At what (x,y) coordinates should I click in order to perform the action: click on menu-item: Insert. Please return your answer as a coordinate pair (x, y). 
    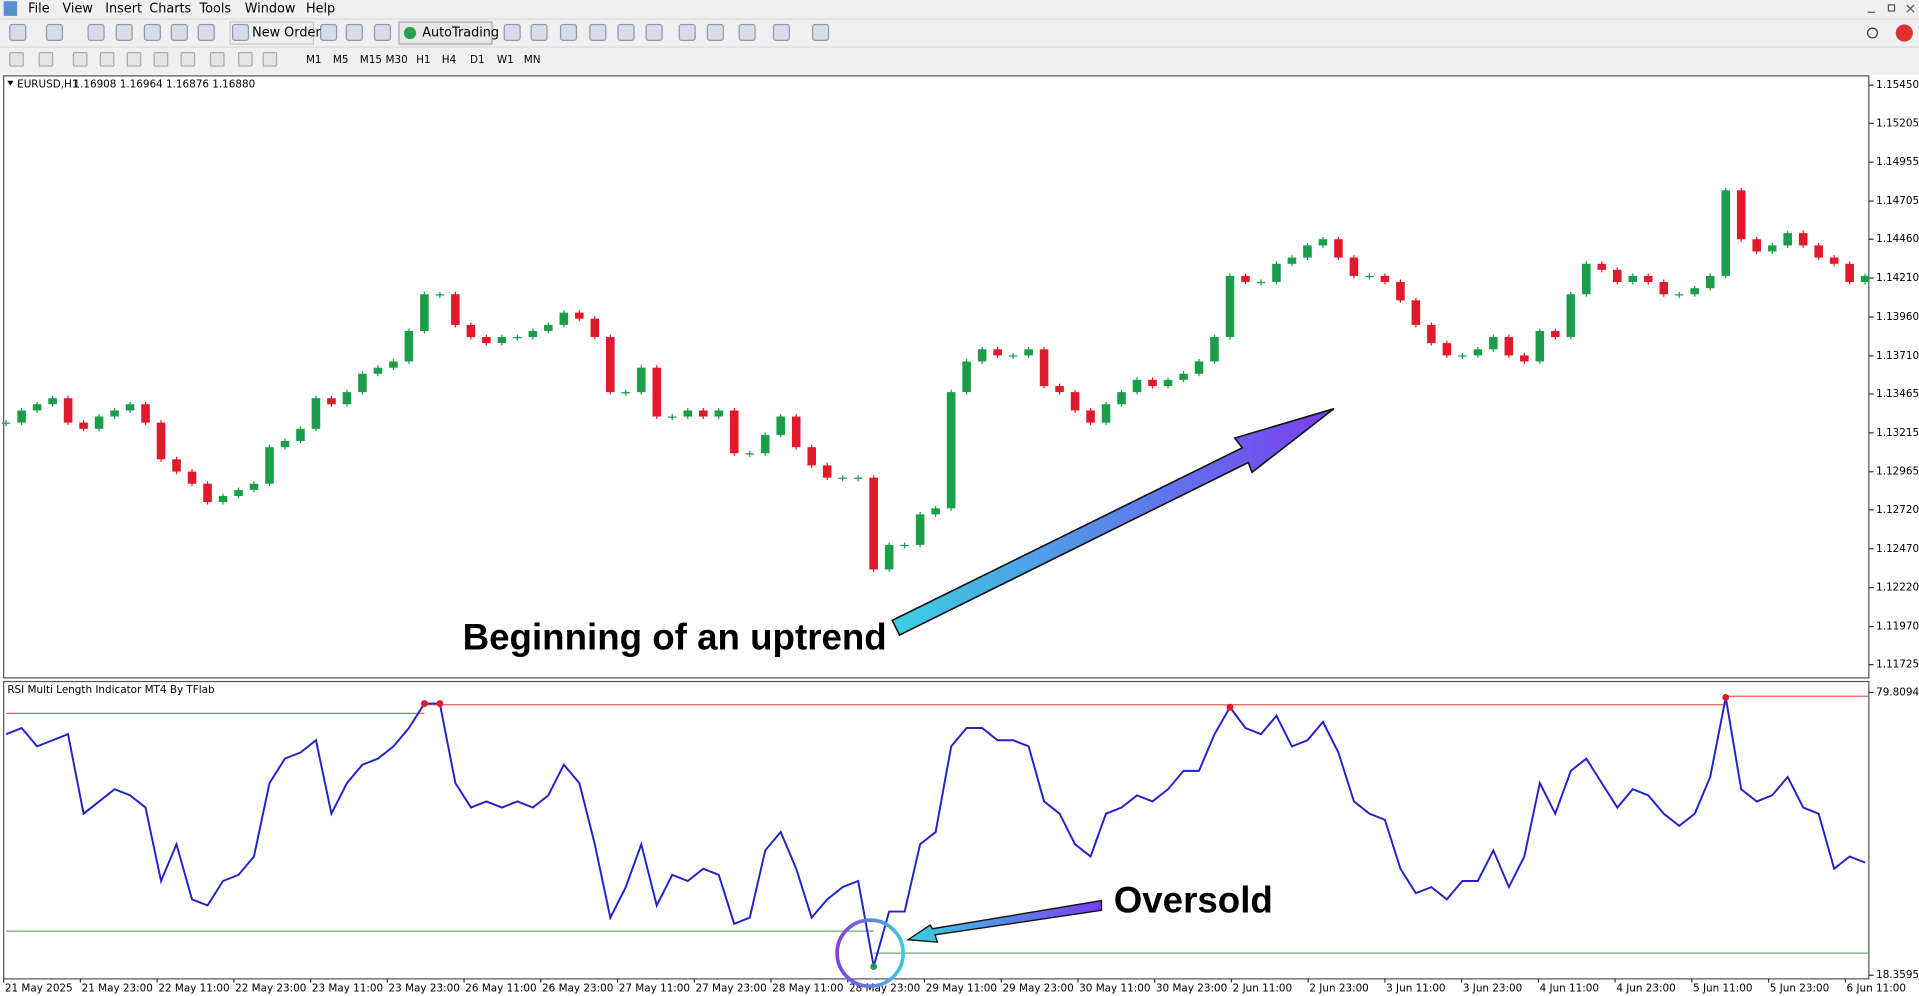
    Looking at the image, I should click on (123, 9).